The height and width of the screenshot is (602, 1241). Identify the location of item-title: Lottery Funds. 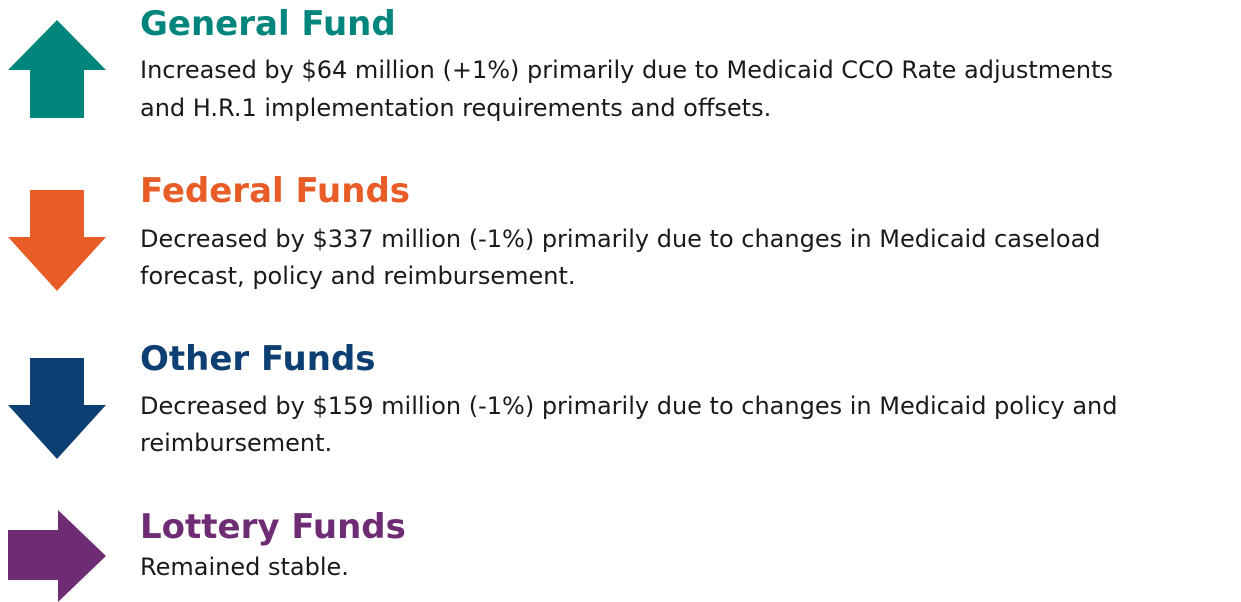
(273, 527).